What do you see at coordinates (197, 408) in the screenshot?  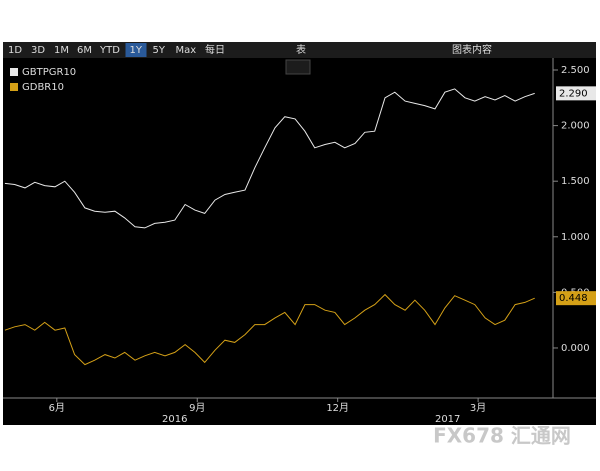 I see `x-tick-label: 9月` at bounding box center [197, 408].